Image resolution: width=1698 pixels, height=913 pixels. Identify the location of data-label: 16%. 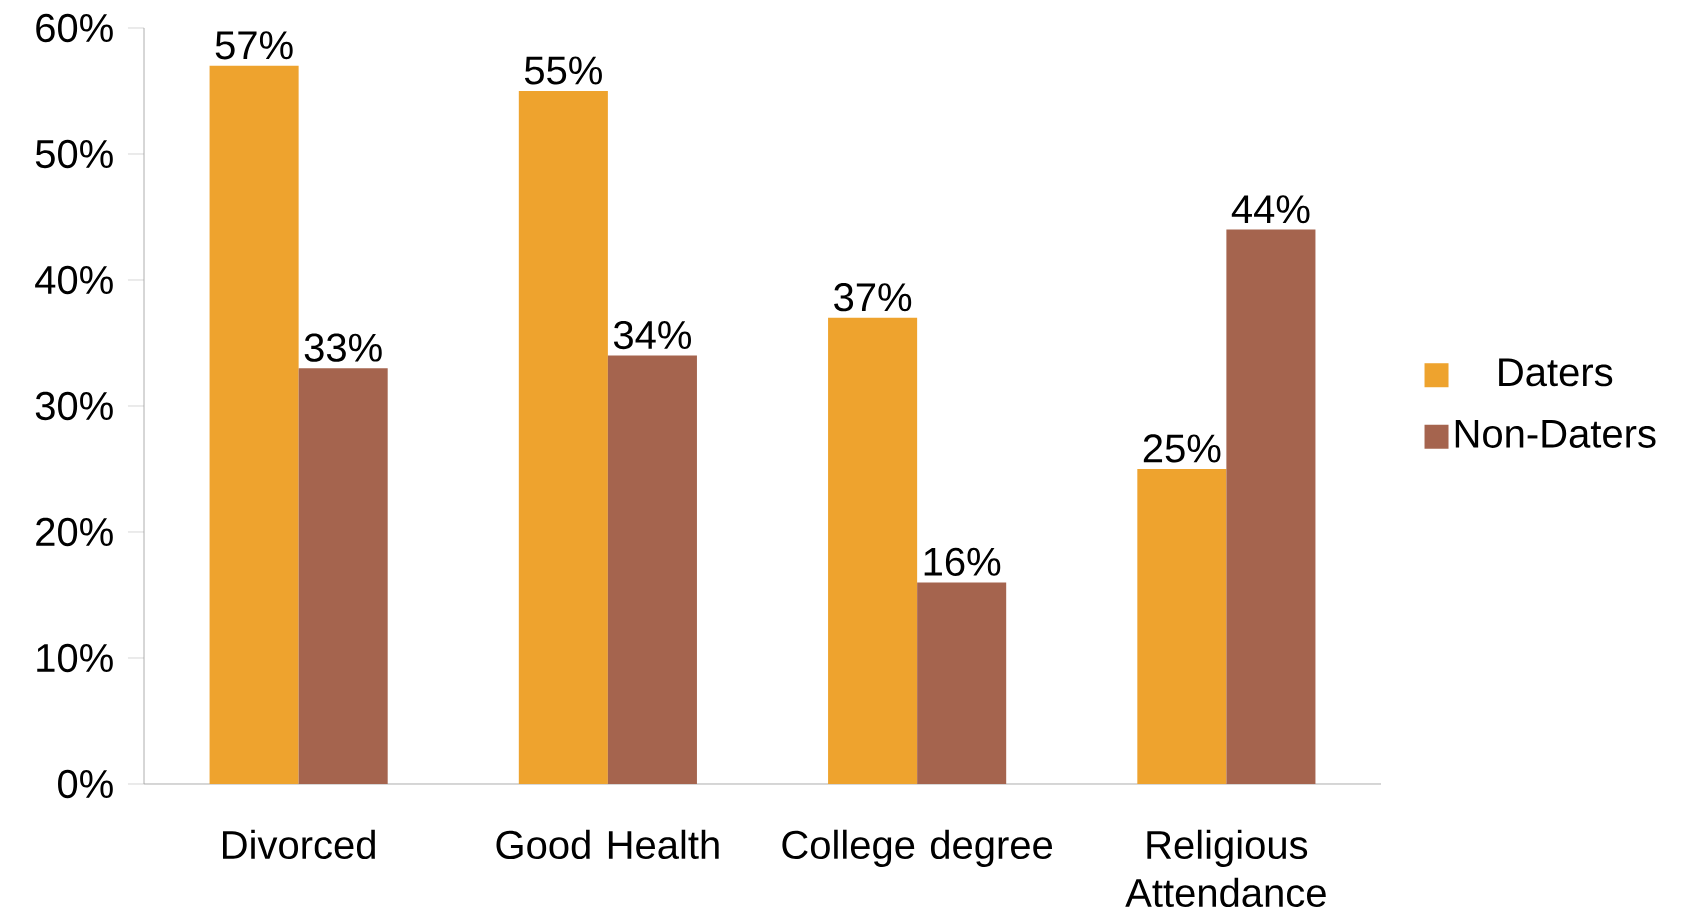
(962, 561).